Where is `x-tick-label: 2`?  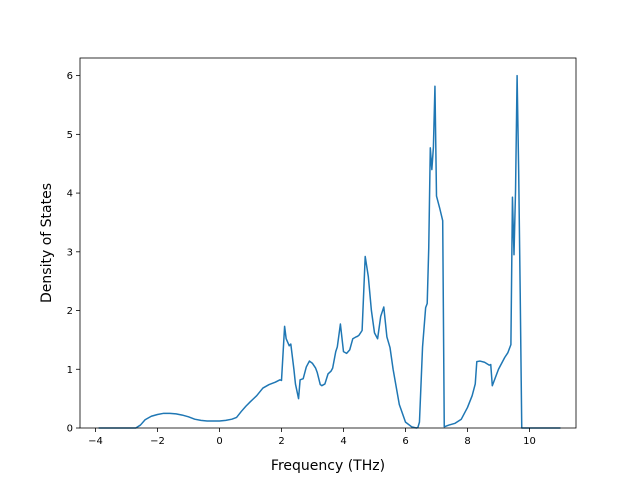 x-tick-label: 2 is located at coordinates (281, 441).